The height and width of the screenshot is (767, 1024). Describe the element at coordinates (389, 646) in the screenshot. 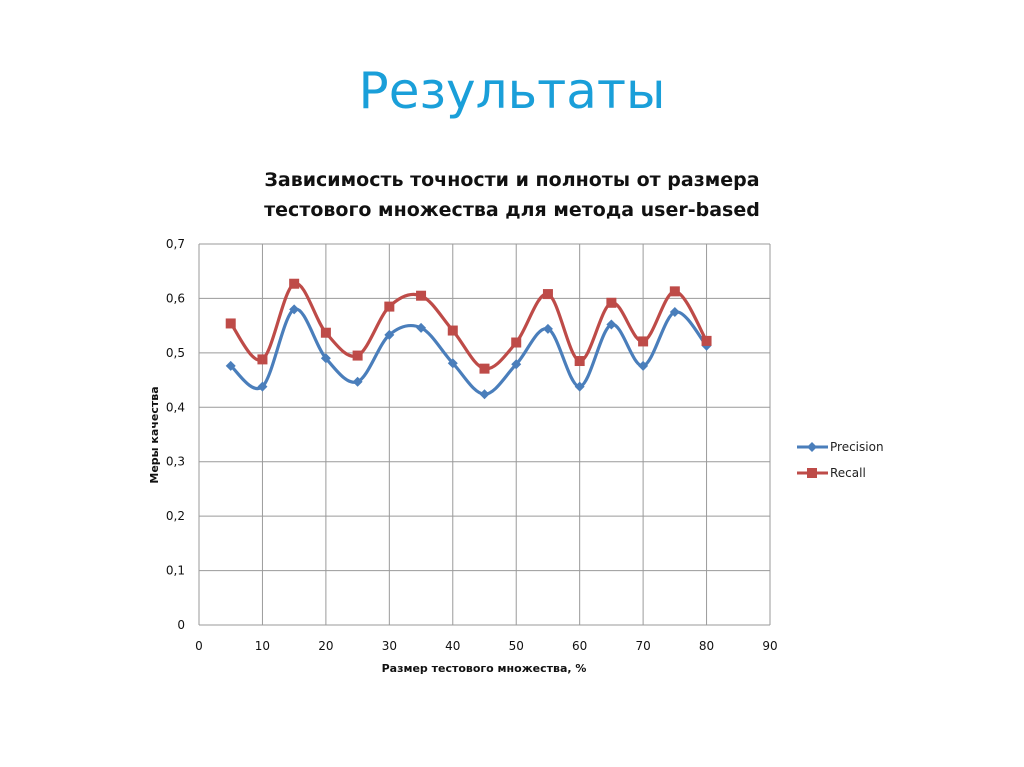

I see `x-tick-label: 30` at that location.